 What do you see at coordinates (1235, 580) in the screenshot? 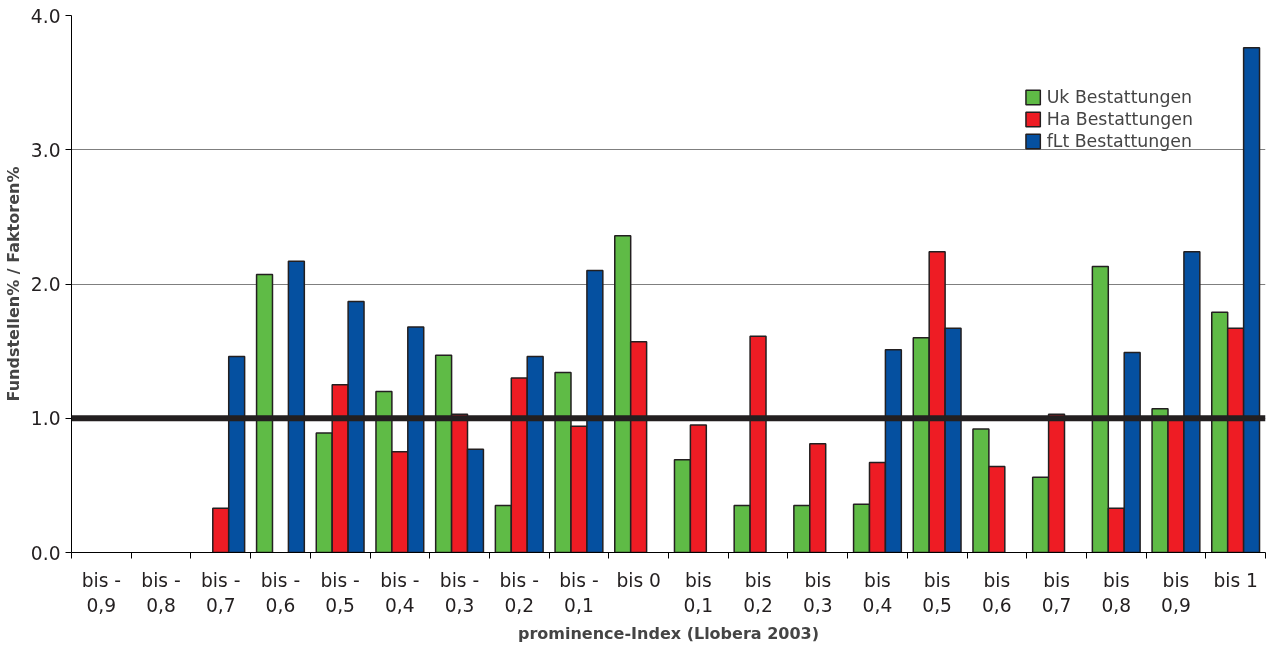
I see `x-tick-label: bis 1` at bounding box center [1235, 580].